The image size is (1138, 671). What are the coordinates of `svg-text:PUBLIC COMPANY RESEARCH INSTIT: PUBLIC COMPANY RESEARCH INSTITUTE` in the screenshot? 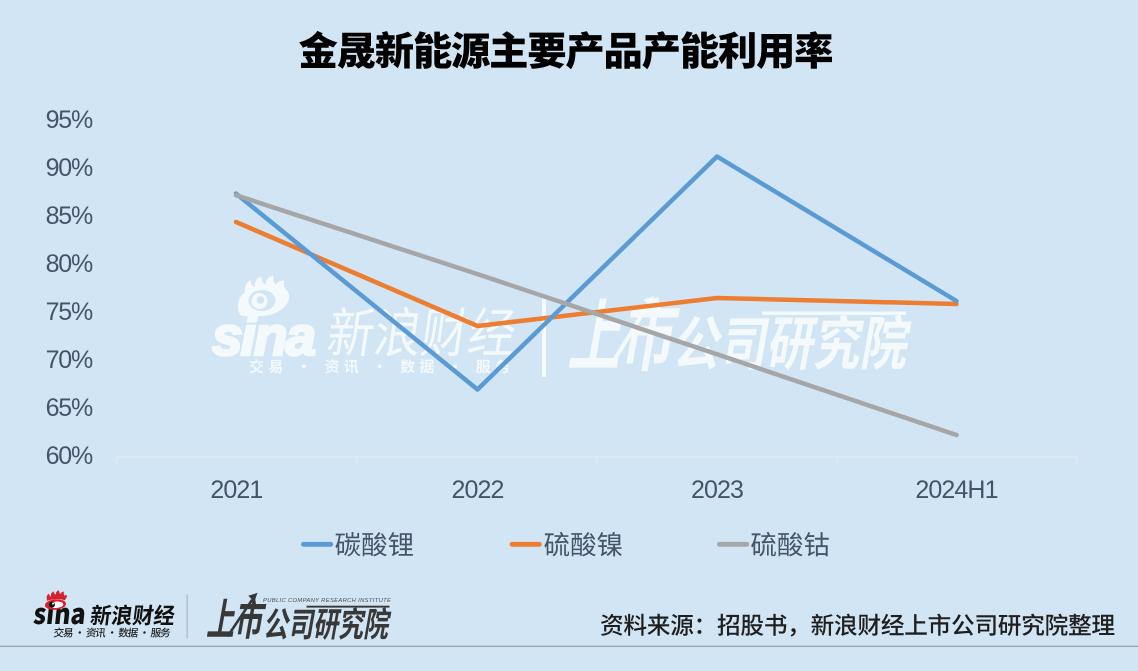 It's located at (327, 601).